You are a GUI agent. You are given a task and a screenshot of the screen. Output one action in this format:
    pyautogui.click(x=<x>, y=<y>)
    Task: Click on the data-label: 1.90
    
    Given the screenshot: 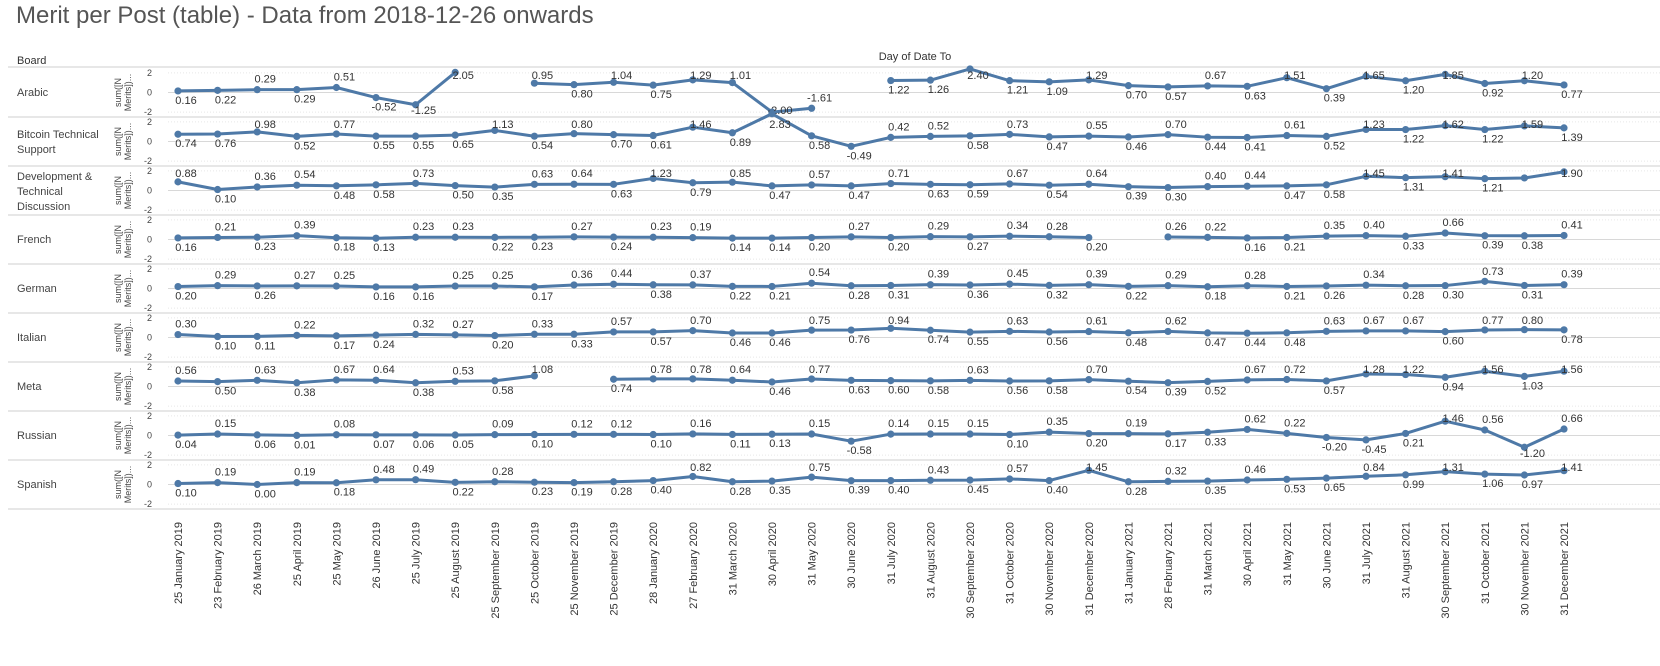 What is the action you would take?
    pyautogui.click(x=1571, y=174)
    